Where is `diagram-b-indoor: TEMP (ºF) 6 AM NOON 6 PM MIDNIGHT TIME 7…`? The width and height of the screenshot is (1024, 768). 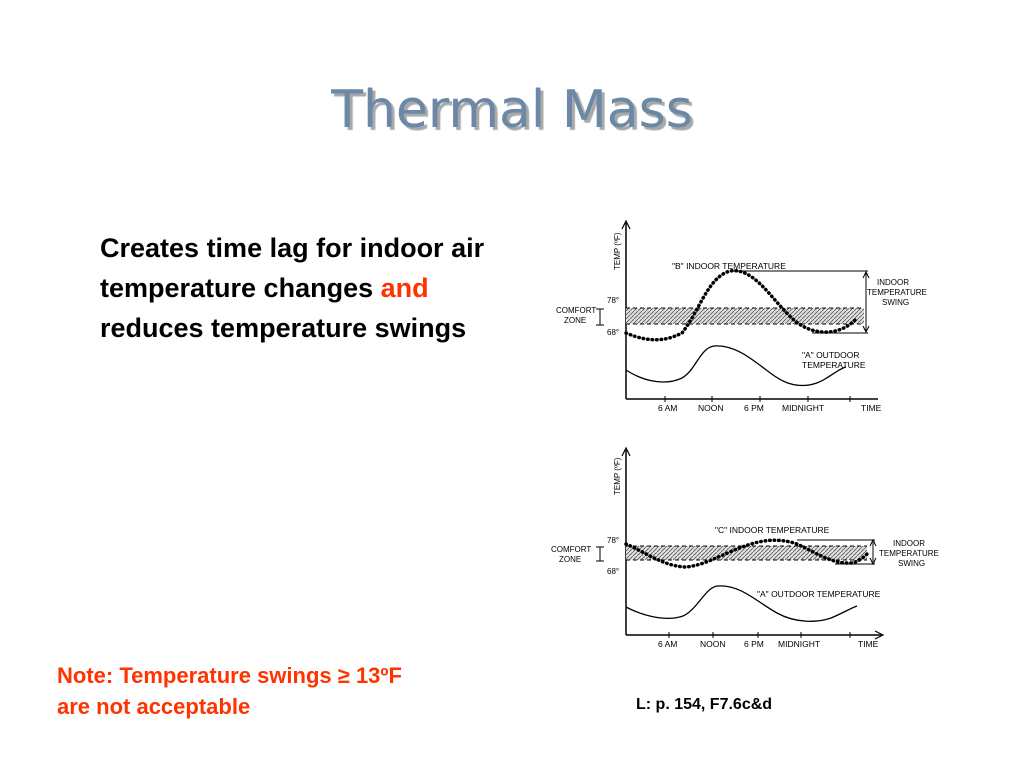
diagram-b-indoor: TEMP (ºF) 6 AM NOON 6 PM MIDNIGHT TIME 7… is located at coordinates (741, 316).